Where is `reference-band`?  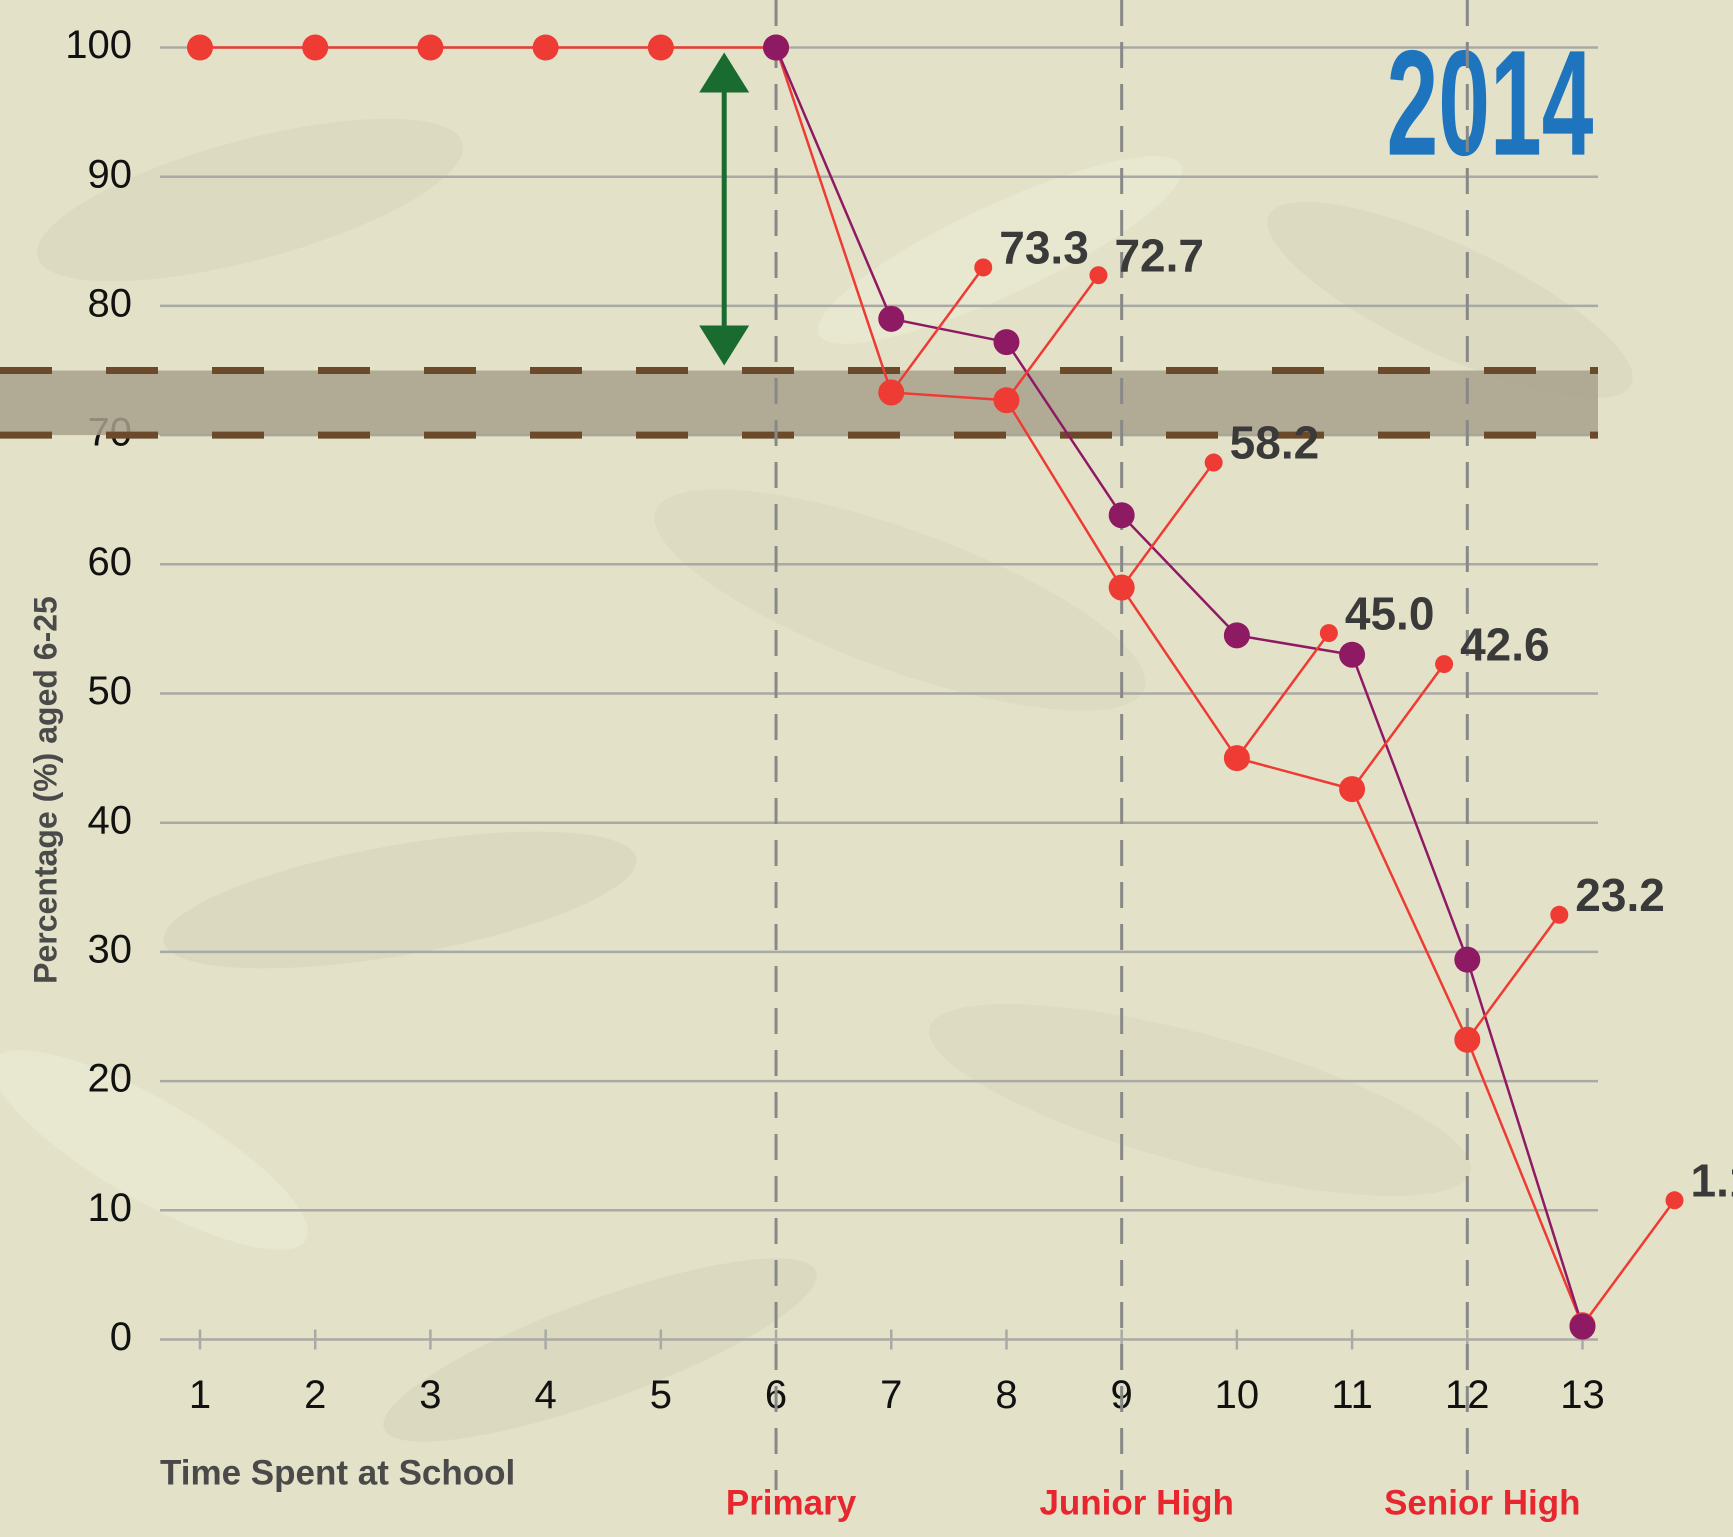
reference-band is located at coordinates (799, 403).